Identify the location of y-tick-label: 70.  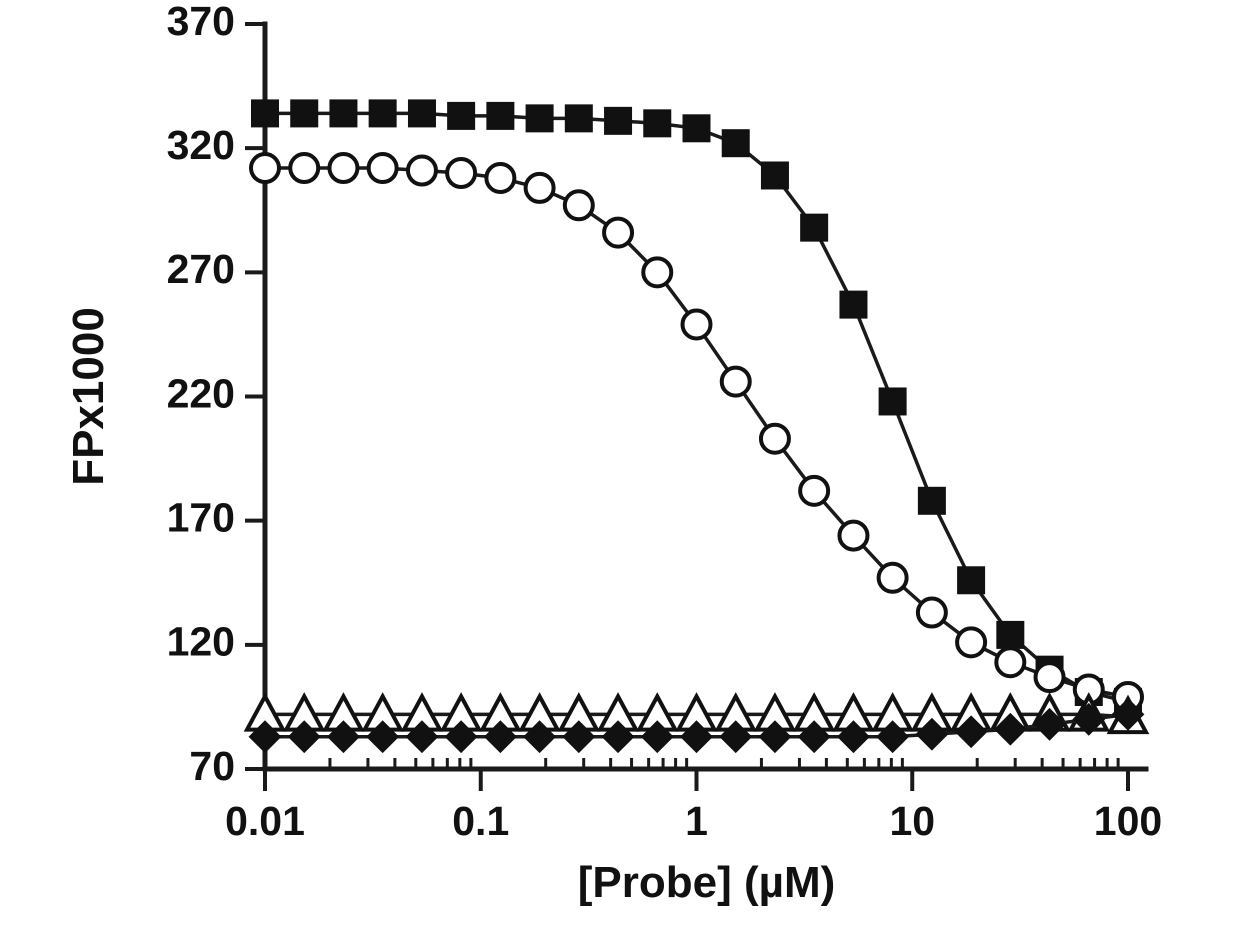
(212, 766).